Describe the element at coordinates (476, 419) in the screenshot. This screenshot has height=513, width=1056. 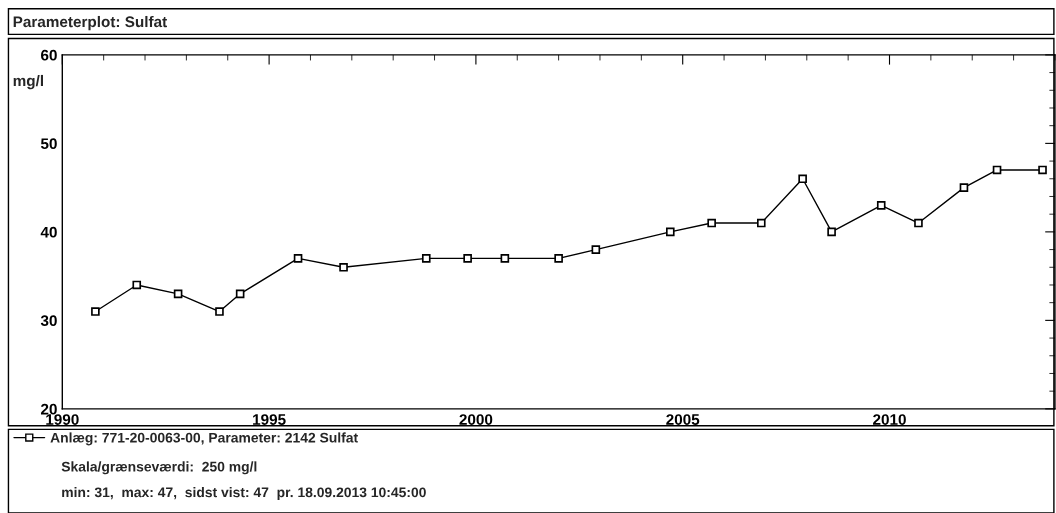
I see `x-tick-label: 2000` at that location.